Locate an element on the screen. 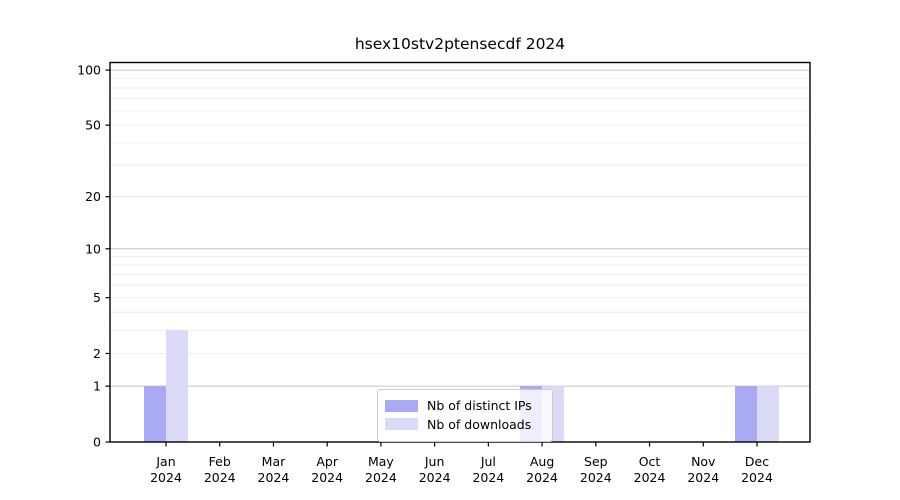 The width and height of the screenshot is (900, 500). legend-label: Nb of downloads is located at coordinates (479, 424).